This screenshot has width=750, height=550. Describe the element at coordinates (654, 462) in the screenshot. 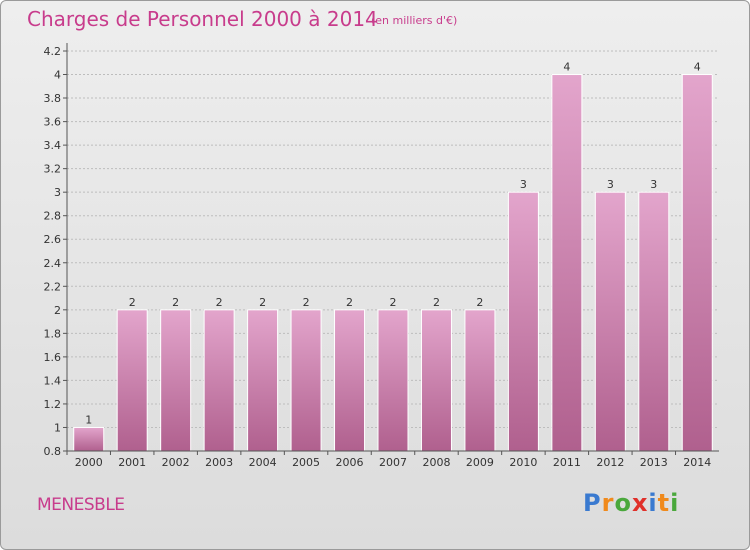

I see `x-tick-label: 2013` at that location.